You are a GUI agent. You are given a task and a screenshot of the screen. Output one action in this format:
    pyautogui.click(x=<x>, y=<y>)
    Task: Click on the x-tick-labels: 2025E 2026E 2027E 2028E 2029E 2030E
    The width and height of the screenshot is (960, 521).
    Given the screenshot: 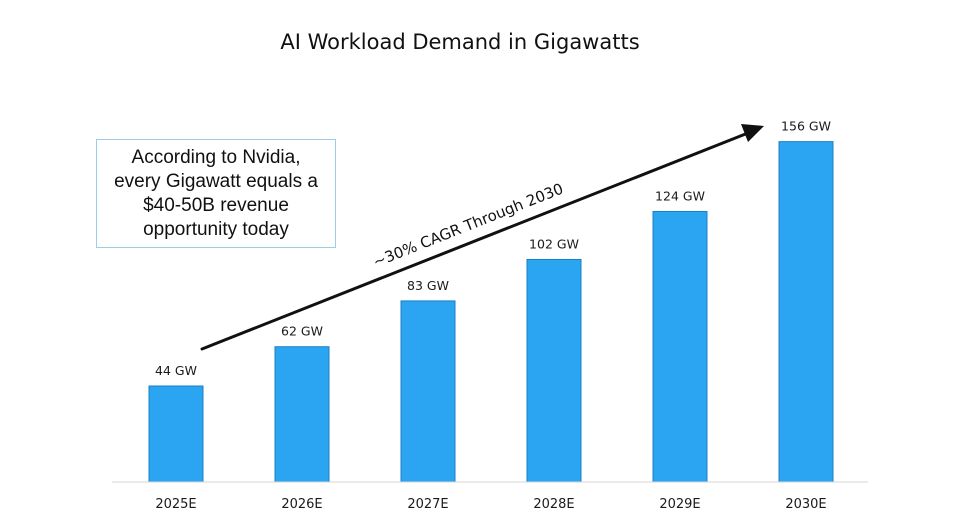 What is the action you would take?
    pyautogui.click(x=490, y=504)
    